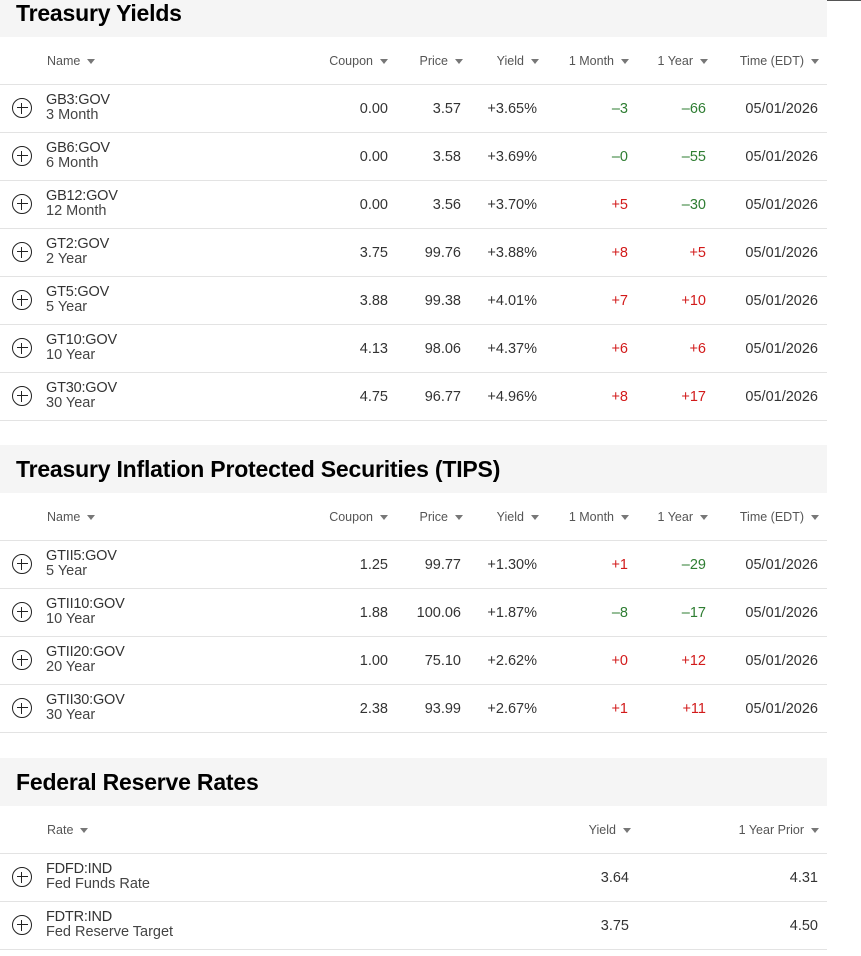 This screenshot has width=861, height=956. What do you see at coordinates (78, 108) in the screenshot?
I see `security-name: GB3:GOV 3 Month` at bounding box center [78, 108].